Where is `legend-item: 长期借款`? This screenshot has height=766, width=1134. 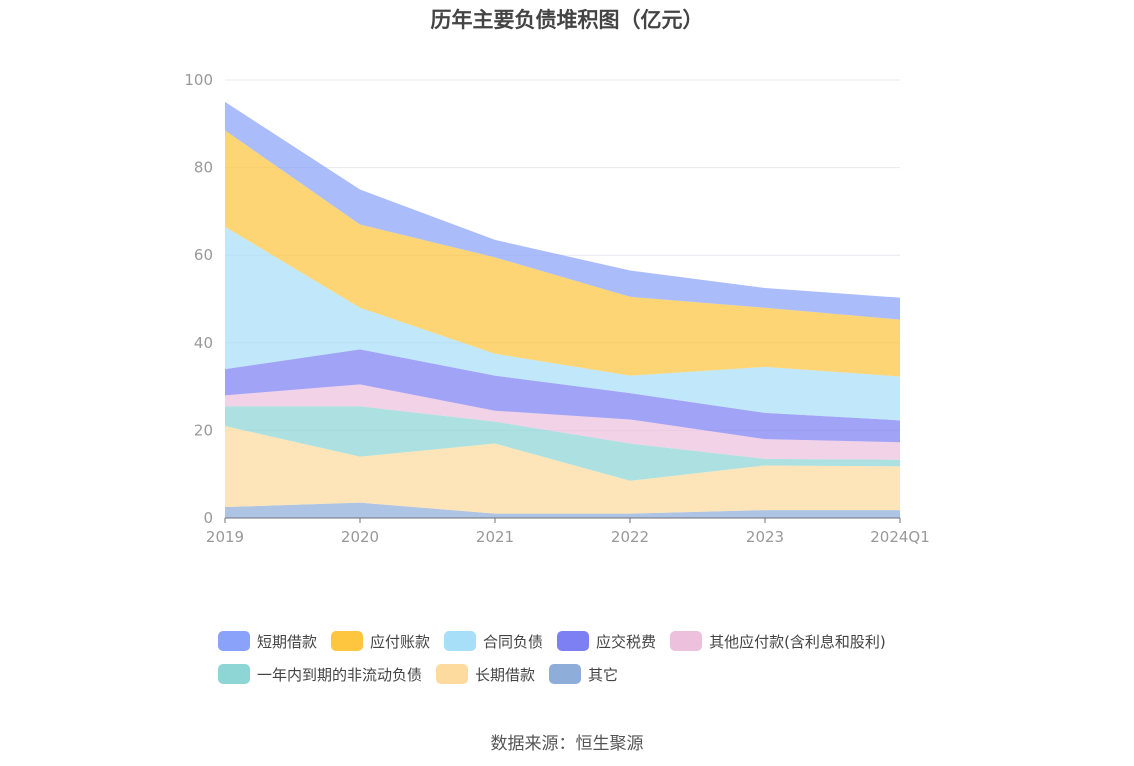 legend-item: 长期借款 is located at coordinates (485, 674).